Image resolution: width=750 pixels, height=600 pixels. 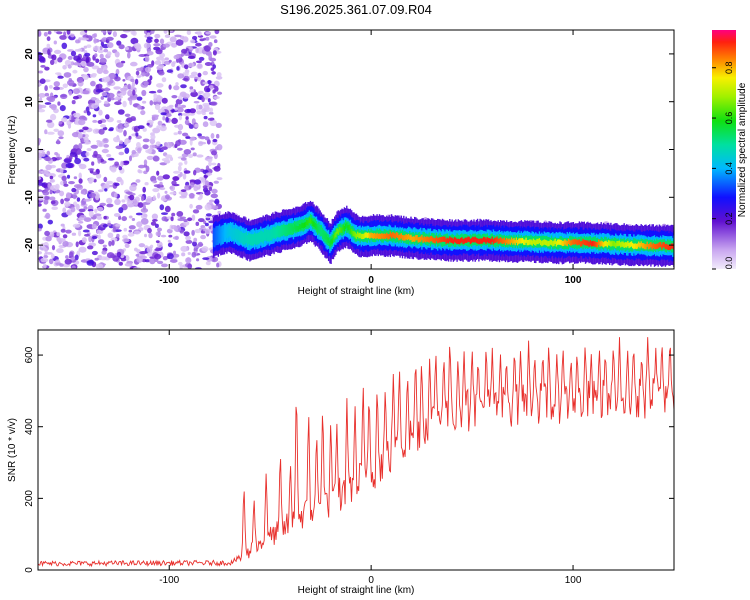 What do you see at coordinates (29, 498) in the screenshot?
I see `snr-ytick-label: 200` at bounding box center [29, 498].